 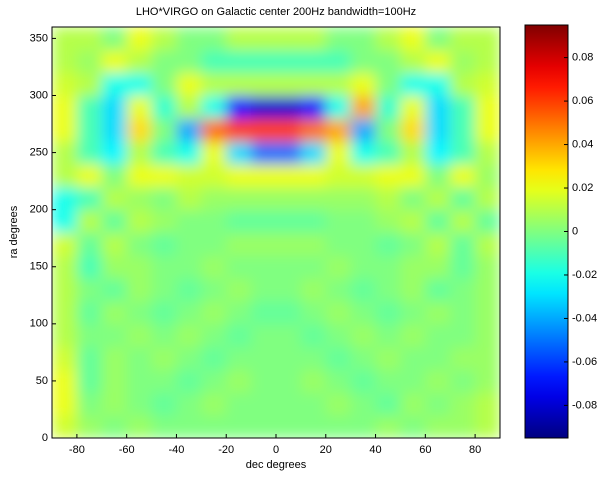 I want to click on y-tick-label: 0, so click(x=45, y=438).